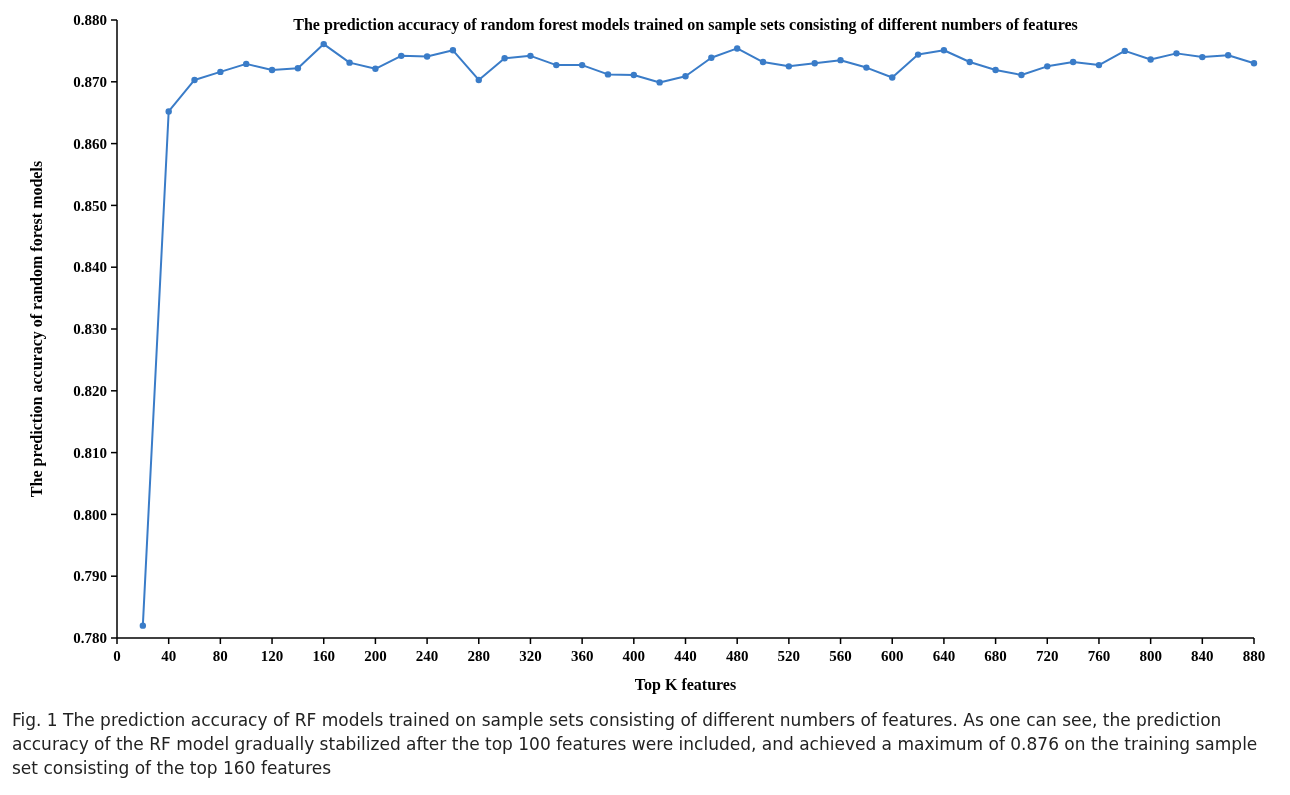 This screenshot has width=1290, height=795. What do you see at coordinates (685, 25) in the screenshot?
I see `chart-title: The prediction accuracy of random forest models trained on sample sets consisting of different numbers of features` at bounding box center [685, 25].